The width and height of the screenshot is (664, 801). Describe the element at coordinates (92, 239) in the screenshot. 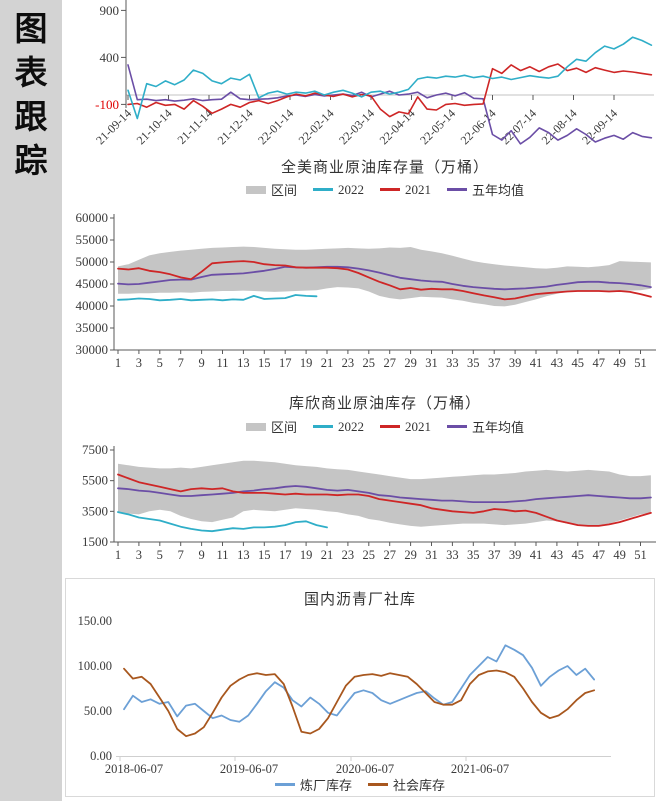

I see `svg-text: 55000` at that location.